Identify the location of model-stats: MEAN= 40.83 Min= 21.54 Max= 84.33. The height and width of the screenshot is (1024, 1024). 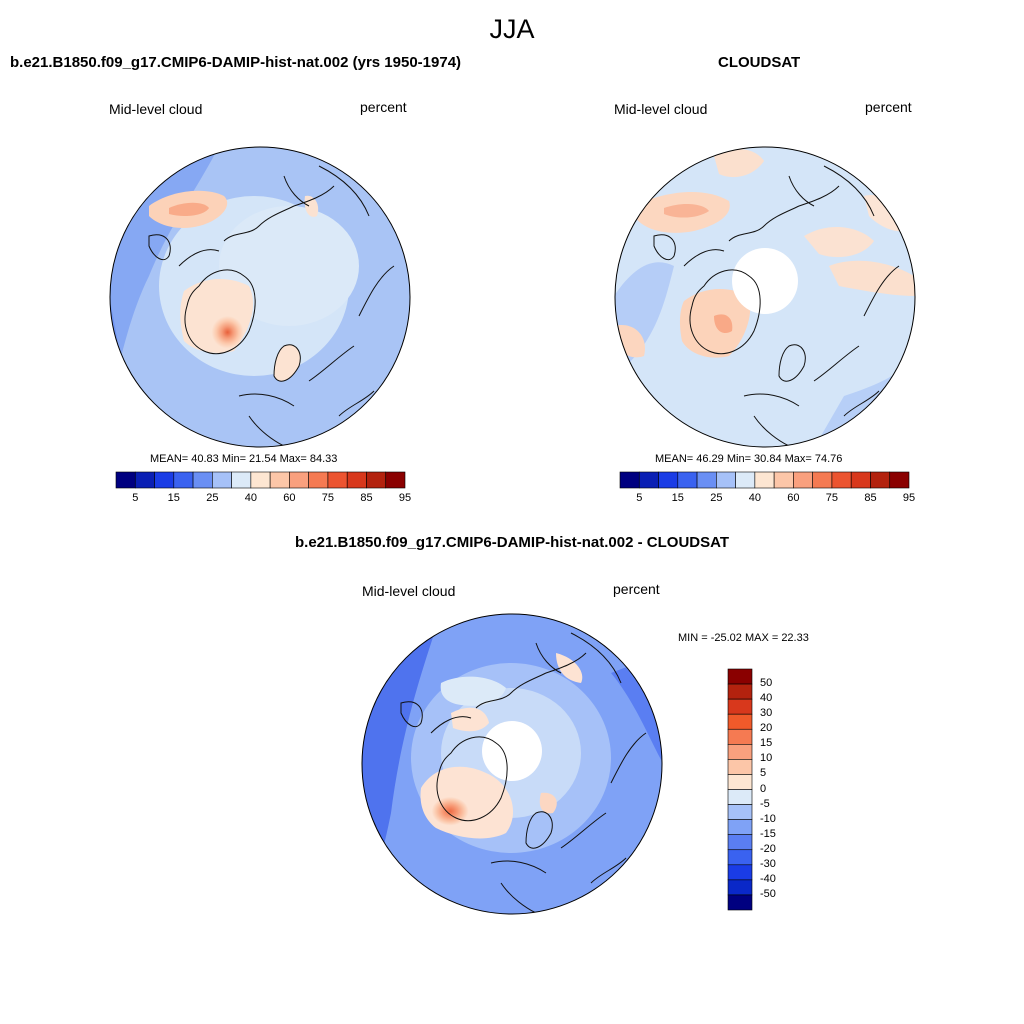
(244, 459).